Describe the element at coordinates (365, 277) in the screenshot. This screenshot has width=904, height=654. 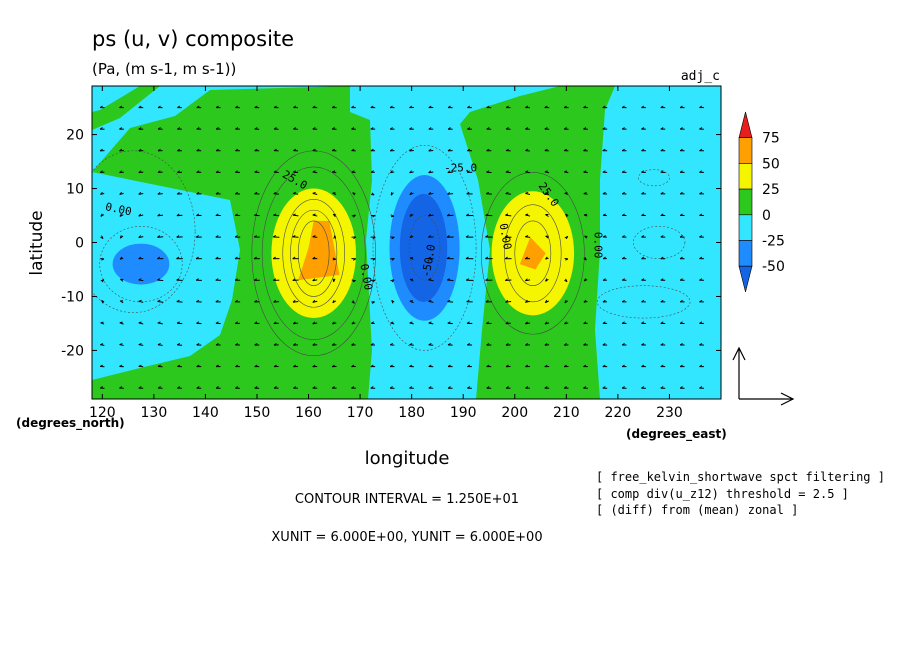
I see `contour-label: 0.00` at that location.